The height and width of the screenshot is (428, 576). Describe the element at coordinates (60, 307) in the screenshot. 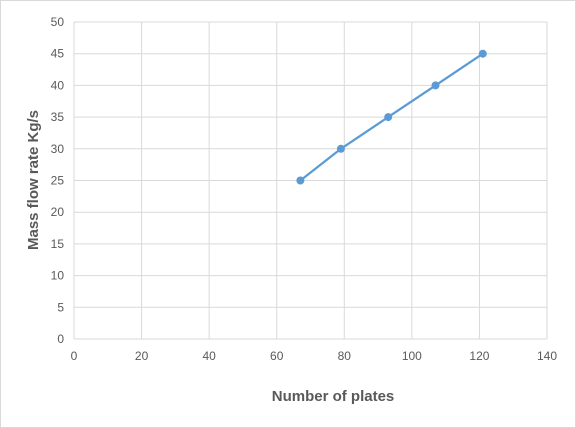

I see `y-tick-label: 5` at that location.